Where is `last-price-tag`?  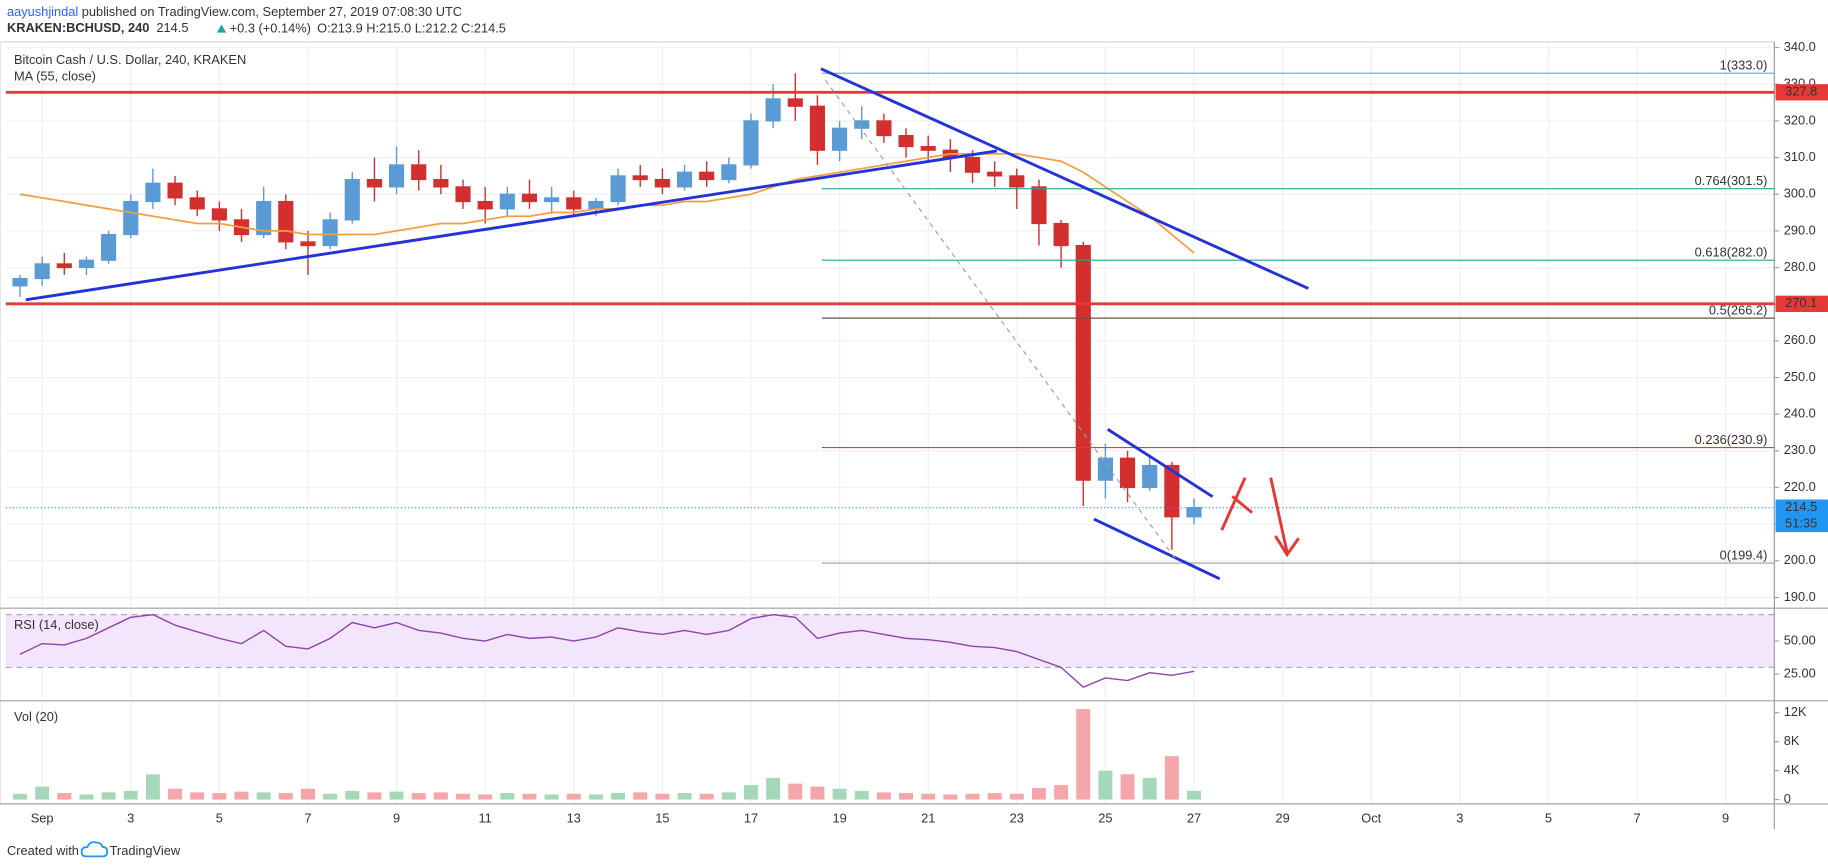 last-price-tag is located at coordinates (1801, 516).